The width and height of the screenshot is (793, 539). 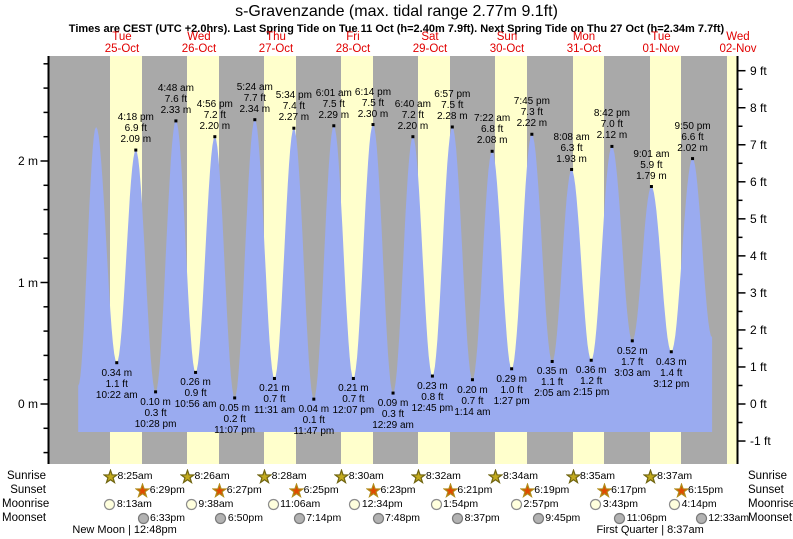 I want to click on sunrise-time: 8:30am, so click(x=366, y=476).